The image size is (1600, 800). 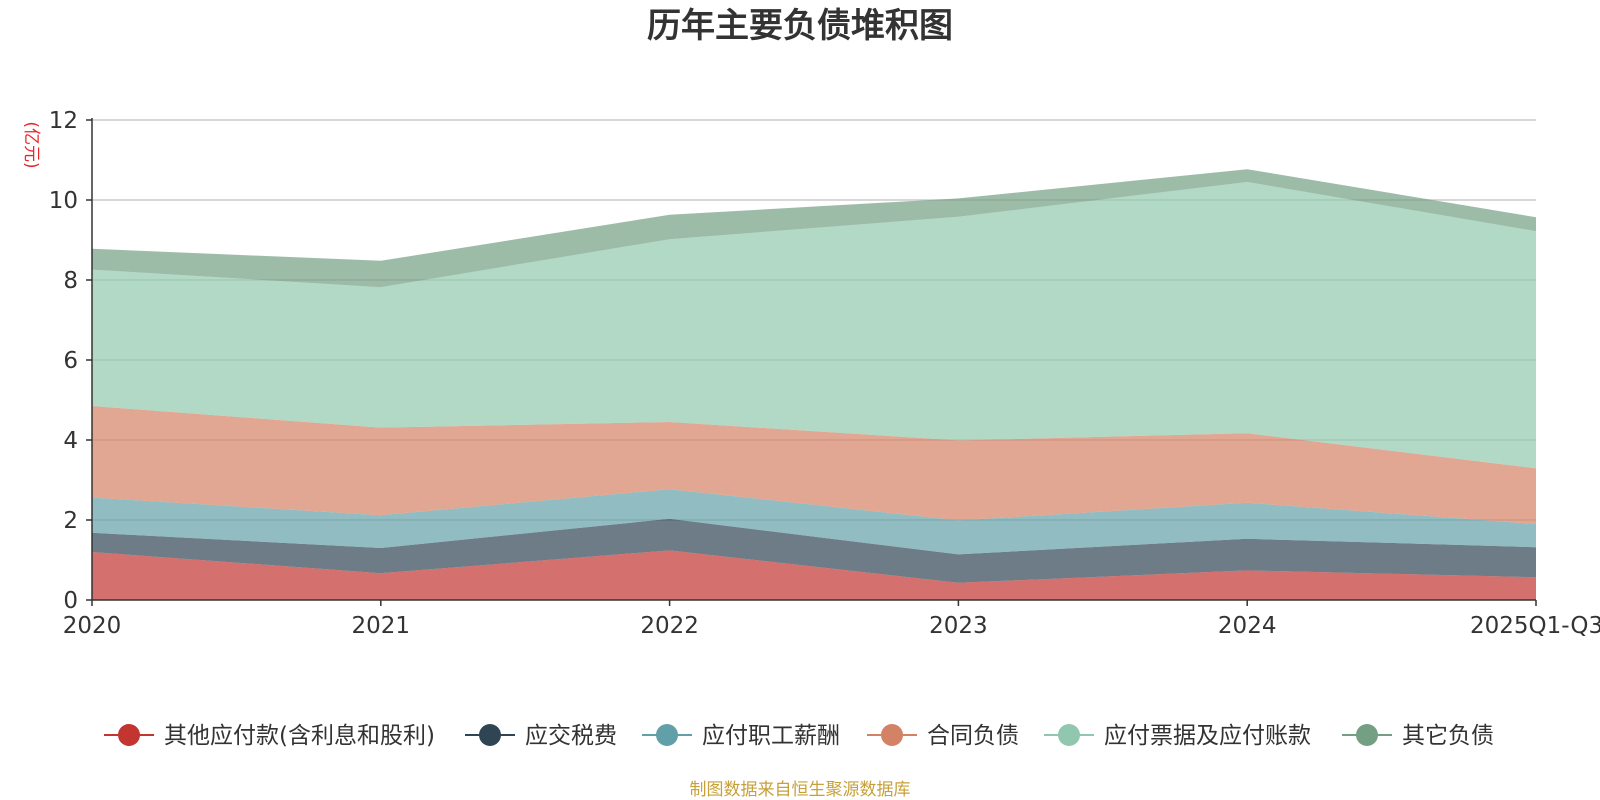 I want to click on legend-item-4: 合同负债, so click(x=943, y=736).